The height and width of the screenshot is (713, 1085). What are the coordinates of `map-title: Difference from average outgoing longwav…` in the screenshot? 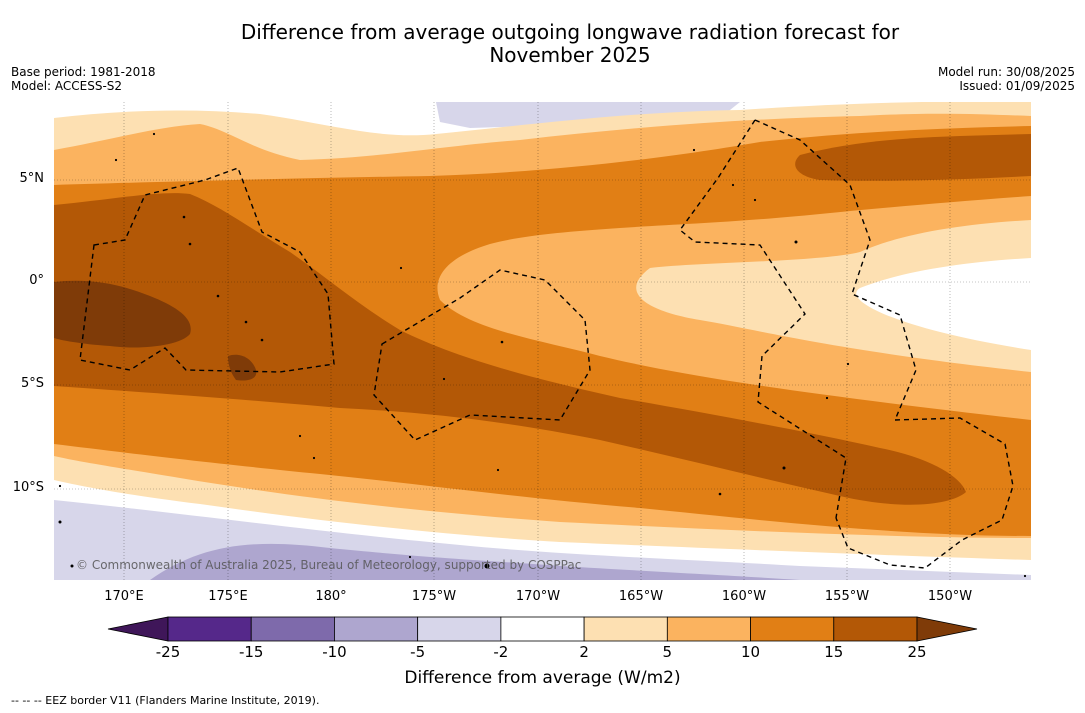 It's located at (570, 44).